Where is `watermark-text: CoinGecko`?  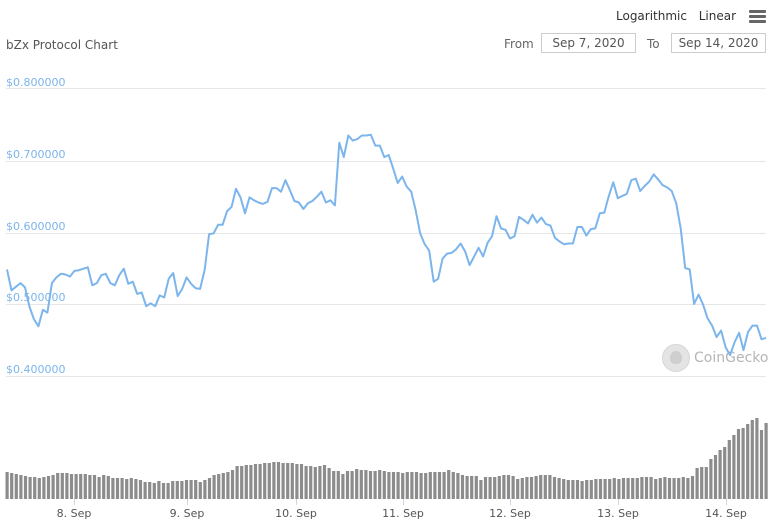
watermark-text: CoinGecko is located at coordinates (731, 358).